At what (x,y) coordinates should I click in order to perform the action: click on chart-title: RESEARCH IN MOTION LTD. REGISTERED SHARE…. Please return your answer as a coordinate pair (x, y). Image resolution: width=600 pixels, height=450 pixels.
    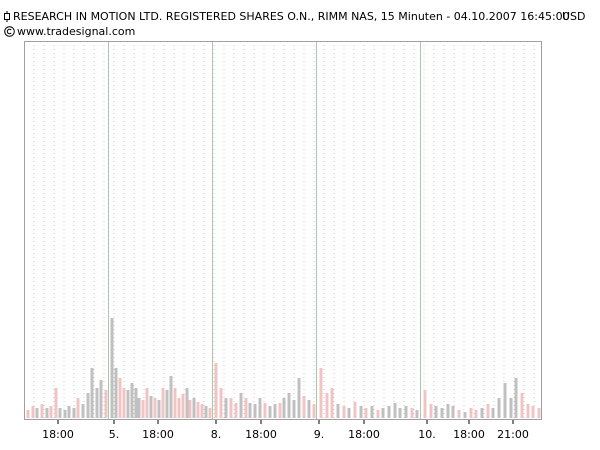
    Looking at the image, I should click on (291, 16).